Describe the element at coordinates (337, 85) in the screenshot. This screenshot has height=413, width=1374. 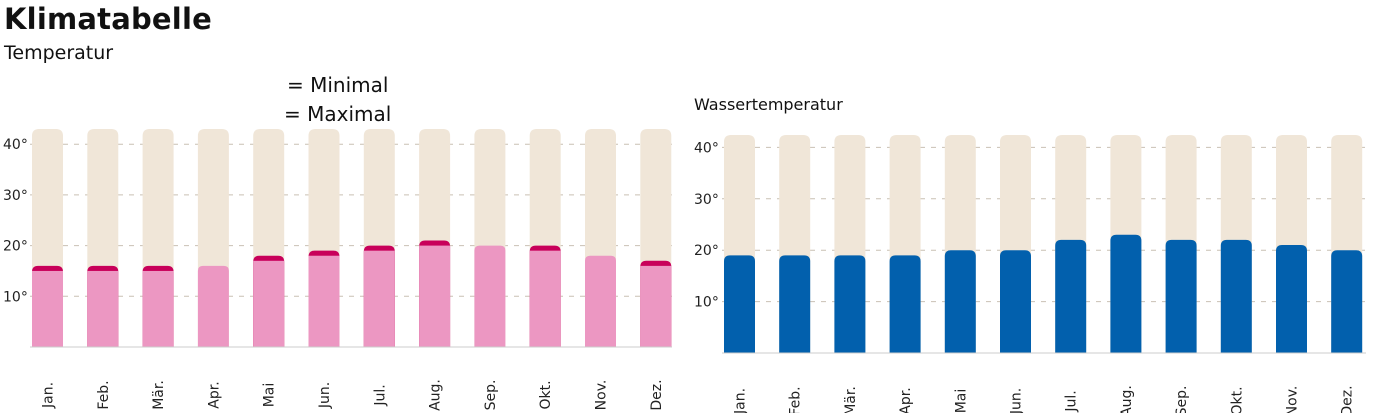
I see `legend-minimal: = Minimal` at that location.